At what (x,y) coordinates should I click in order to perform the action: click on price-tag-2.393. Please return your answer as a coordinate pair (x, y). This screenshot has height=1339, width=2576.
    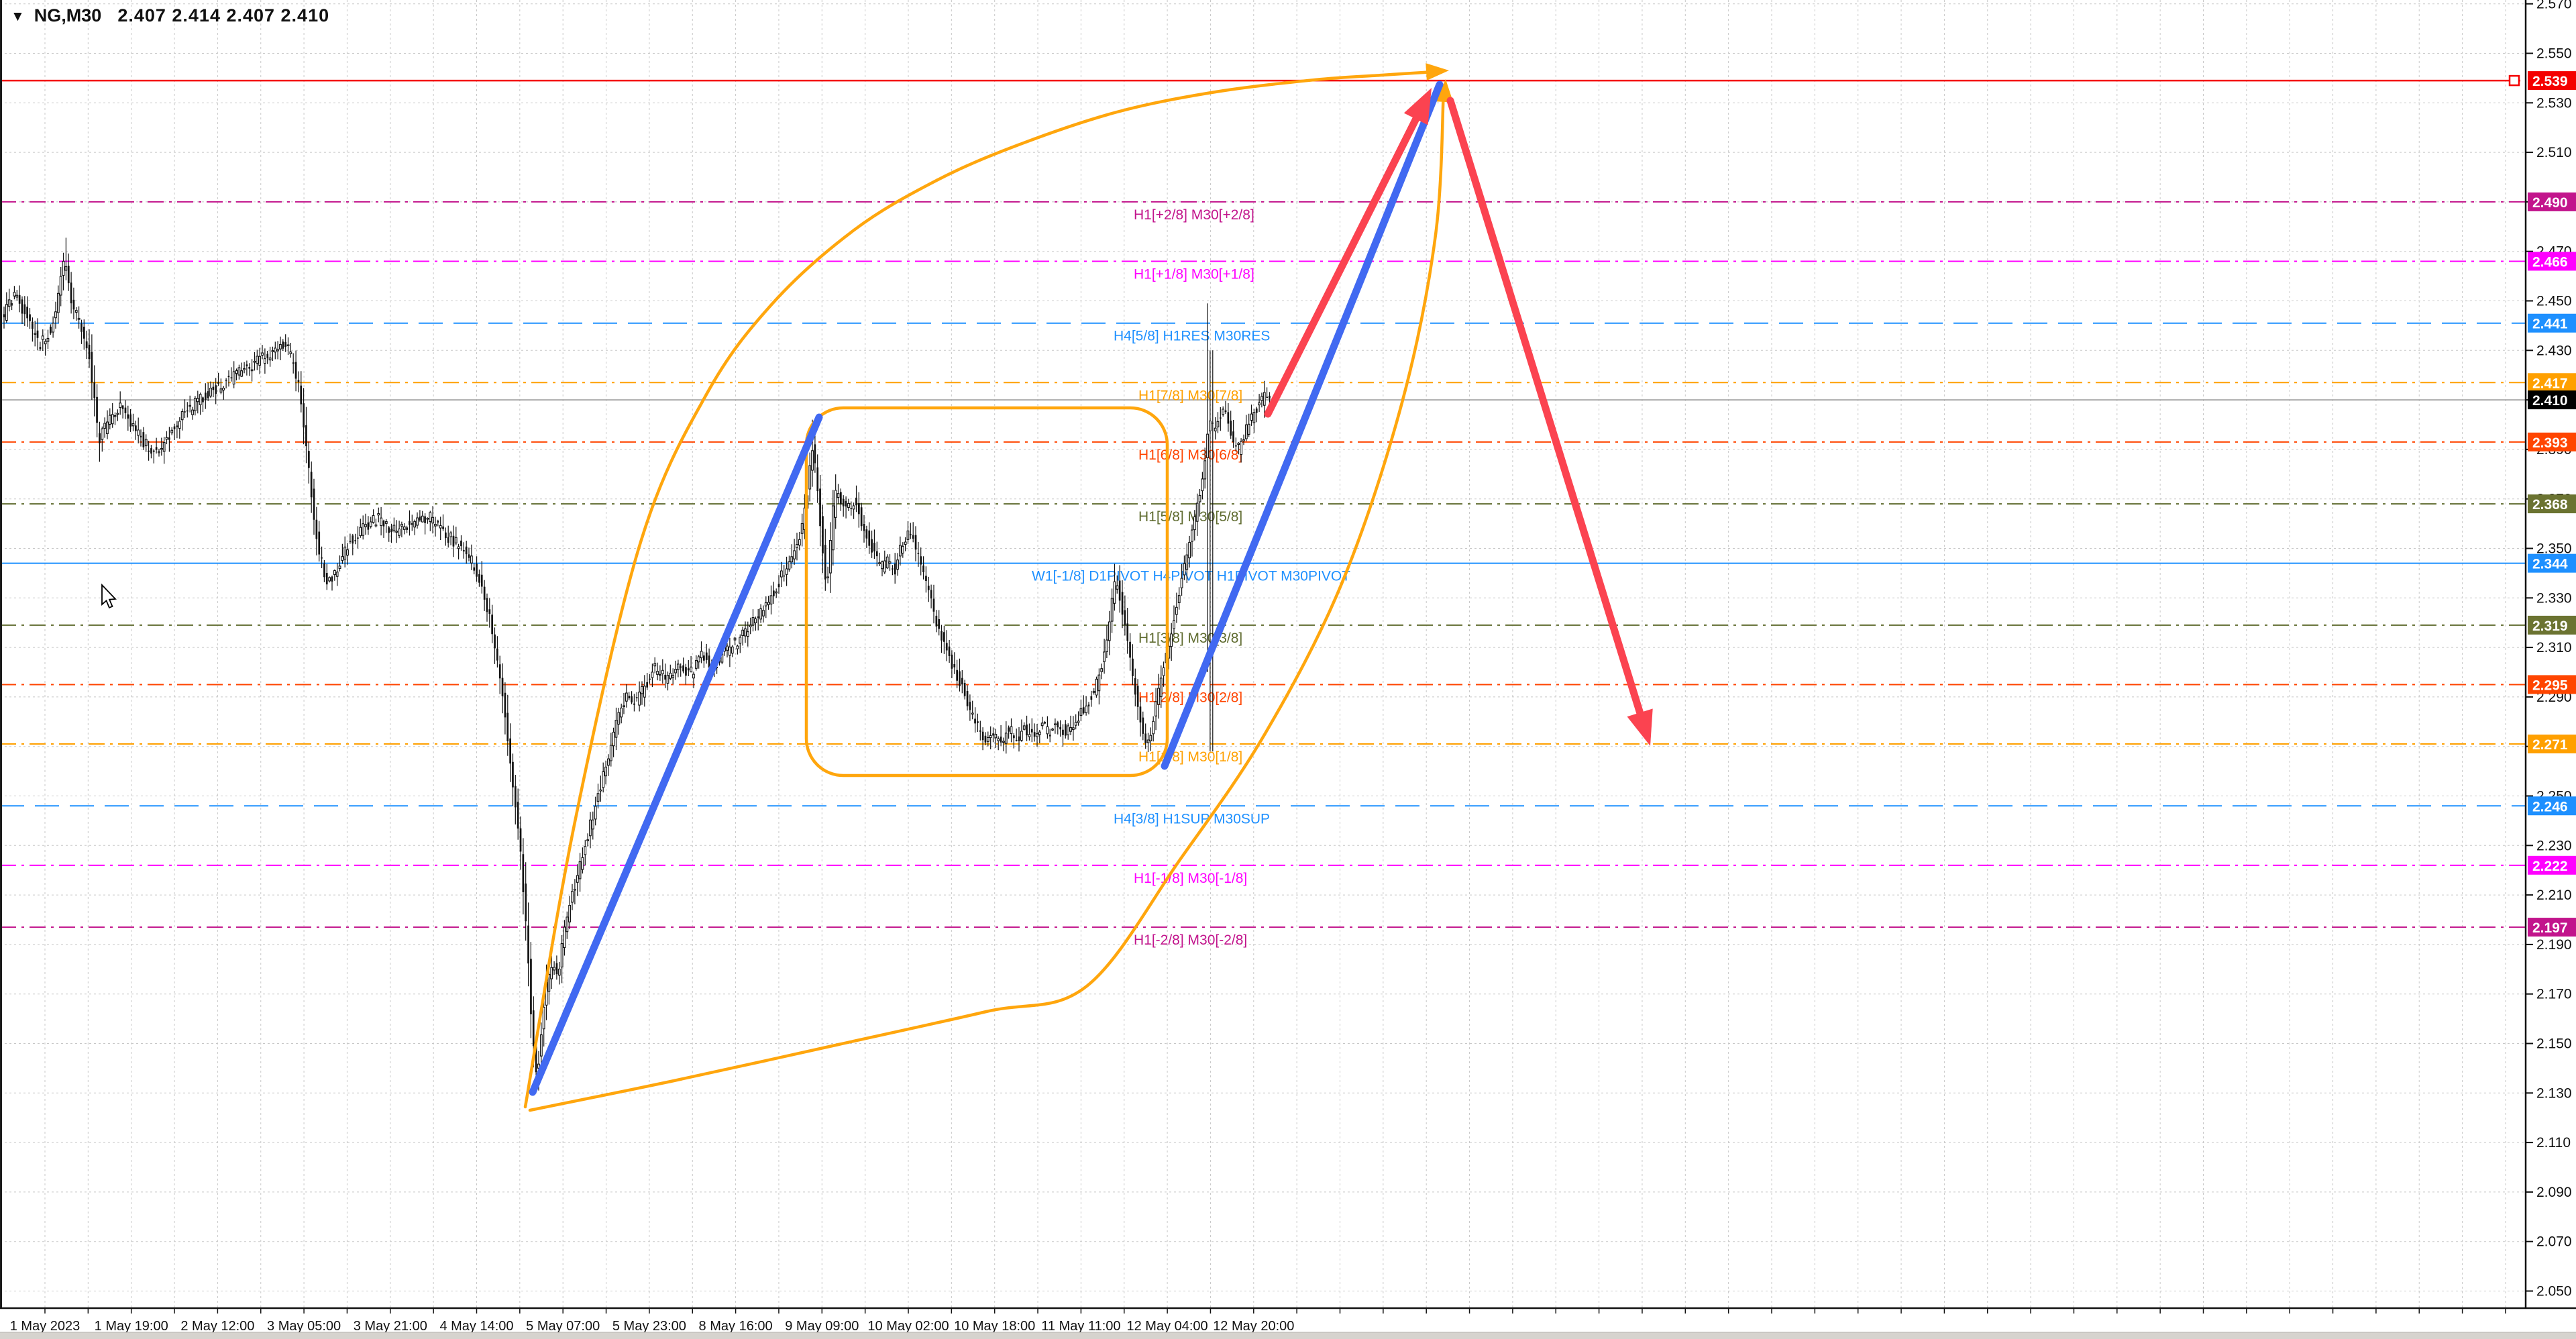
    Looking at the image, I should click on (2552, 441).